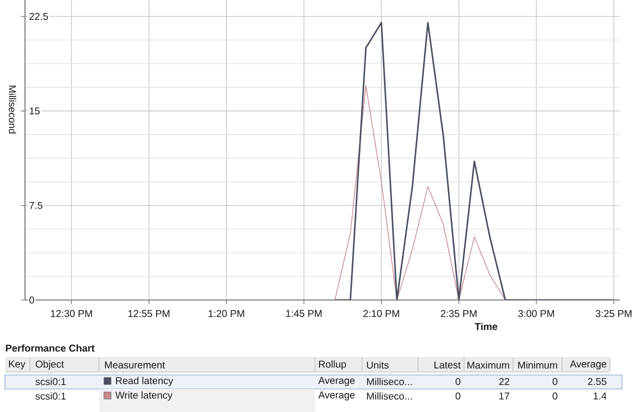 Image resolution: width=639 pixels, height=412 pixels. What do you see at coordinates (597, 382) in the screenshot?
I see `text: 2.55` at bounding box center [597, 382].